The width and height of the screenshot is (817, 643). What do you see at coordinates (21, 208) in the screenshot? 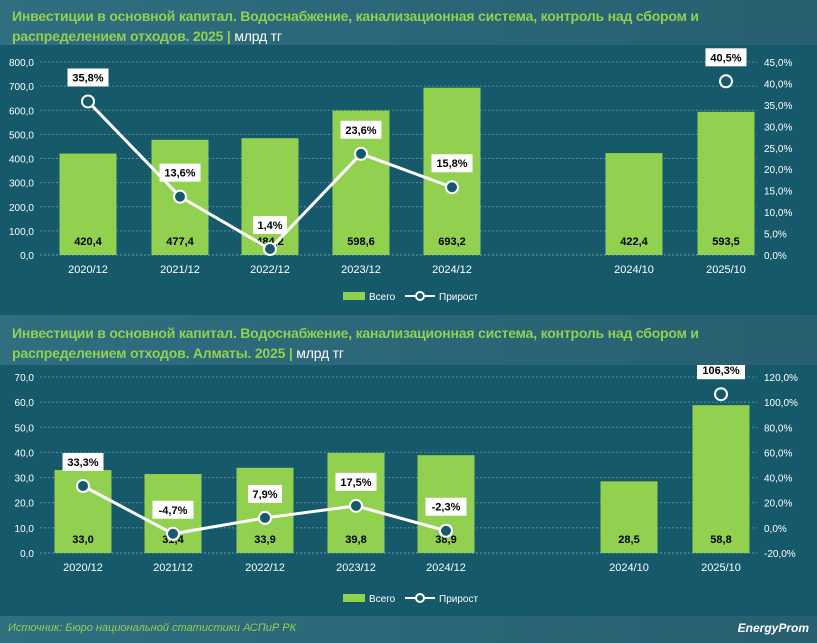
I see `y-tick-label: 200,0` at bounding box center [21, 208].